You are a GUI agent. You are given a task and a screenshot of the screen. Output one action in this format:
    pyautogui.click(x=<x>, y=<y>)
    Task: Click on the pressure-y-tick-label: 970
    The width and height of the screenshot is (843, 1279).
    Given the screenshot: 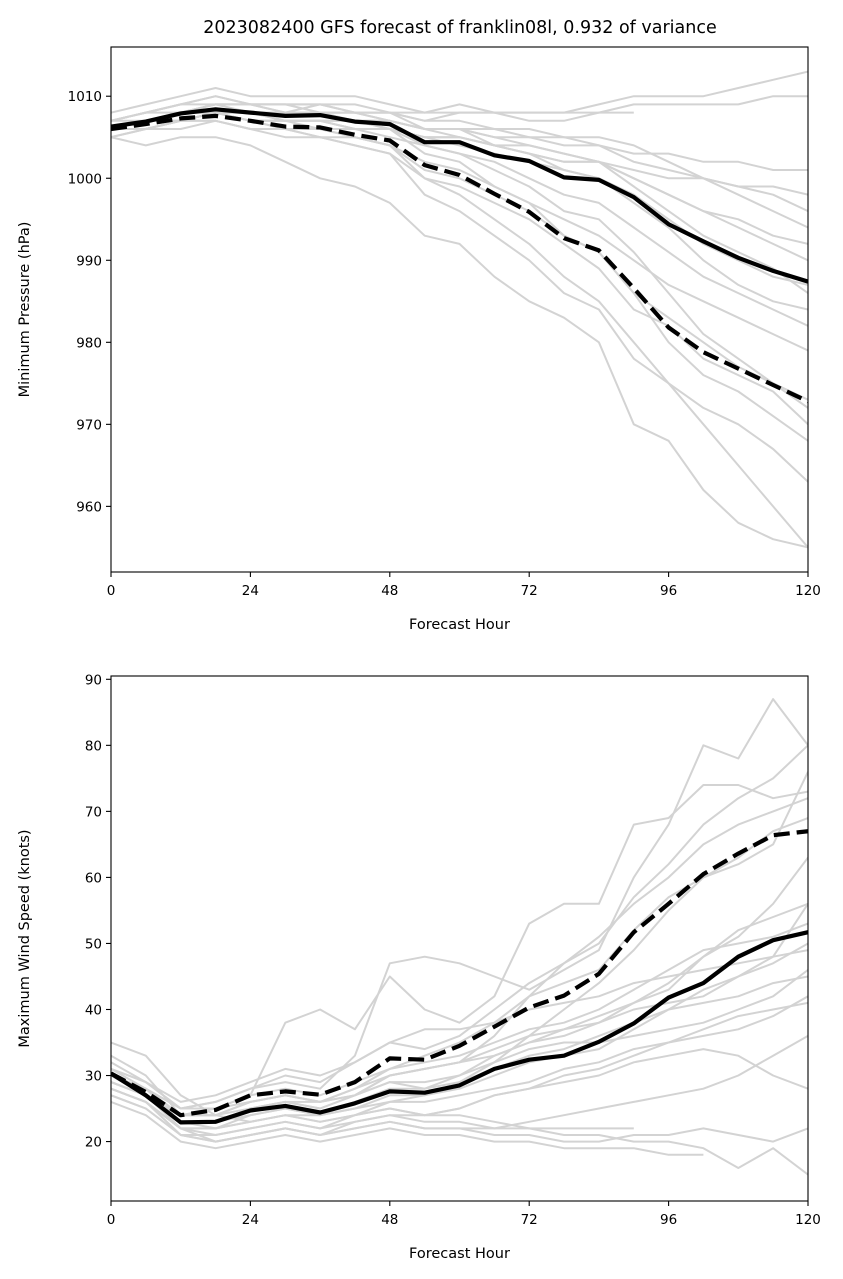 What is the action you would take?
    pyautogui.click(x=89, y=425)
    